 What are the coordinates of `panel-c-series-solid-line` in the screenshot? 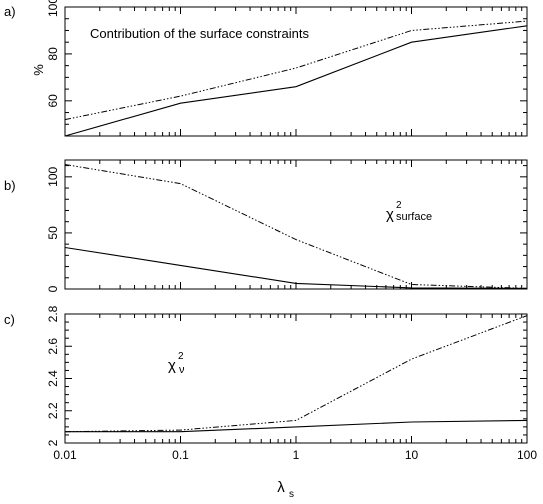 It's located at (296, 426).